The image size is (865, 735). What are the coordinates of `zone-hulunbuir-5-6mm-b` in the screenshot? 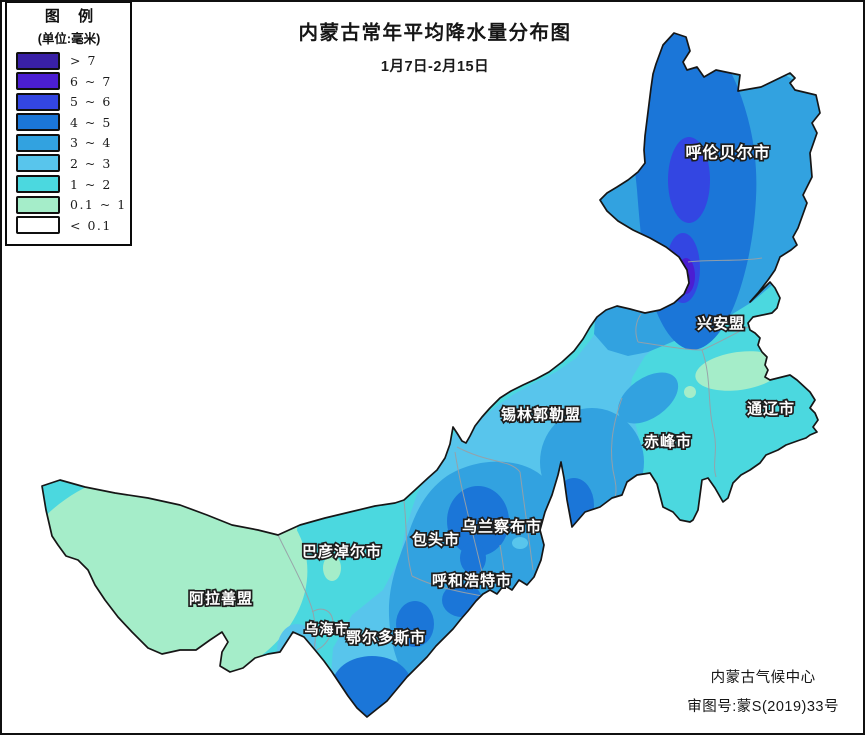 It's located at (683, 268).